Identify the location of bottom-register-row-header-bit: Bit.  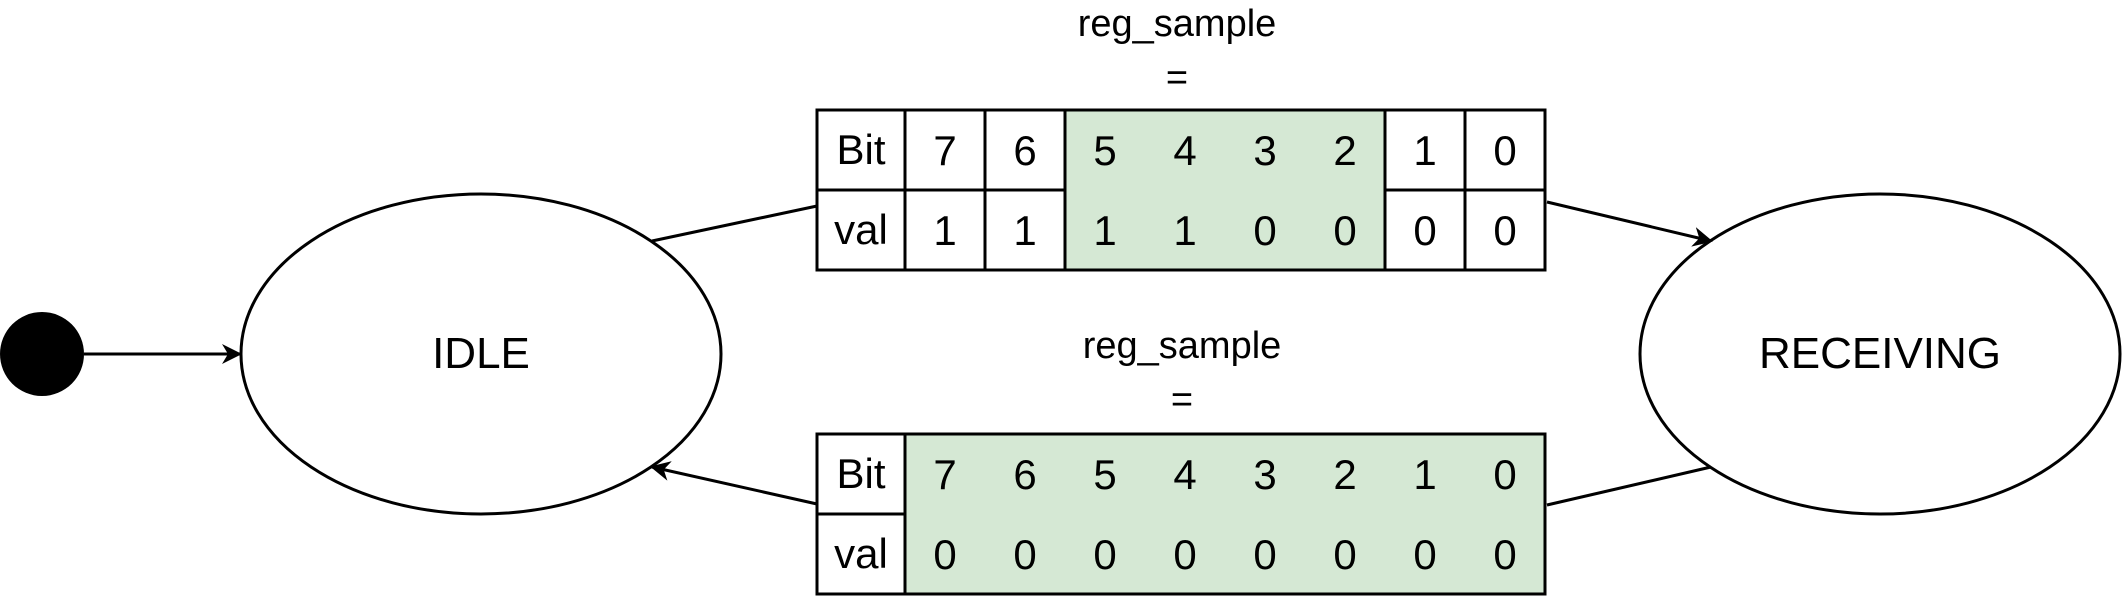
(860, 473).